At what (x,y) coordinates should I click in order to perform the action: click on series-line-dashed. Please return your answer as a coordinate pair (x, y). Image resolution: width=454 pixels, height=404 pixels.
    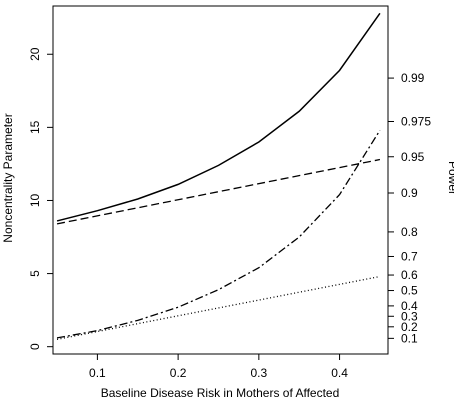
    Looking at the image, I should click on (218, 191).